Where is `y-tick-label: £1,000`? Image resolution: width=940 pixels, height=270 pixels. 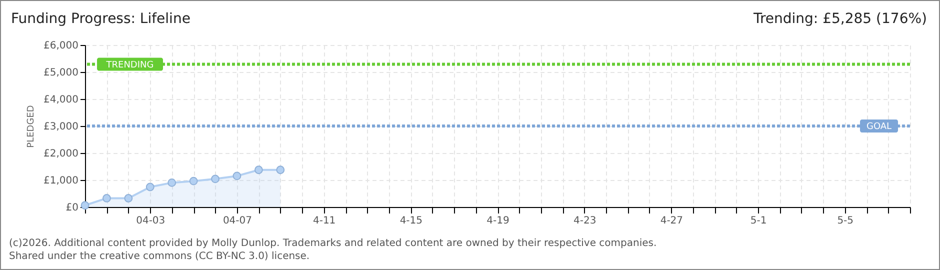 y-tick-label: £1,000 is located at coordinates (61, 181).